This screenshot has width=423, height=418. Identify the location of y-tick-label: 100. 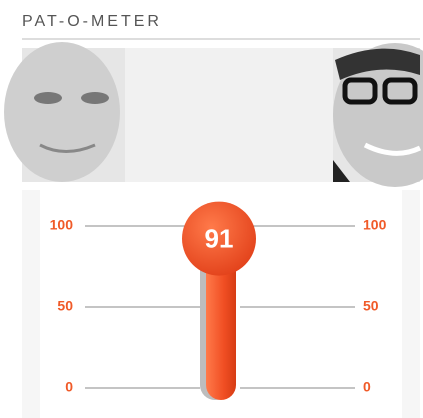
(62, 225).